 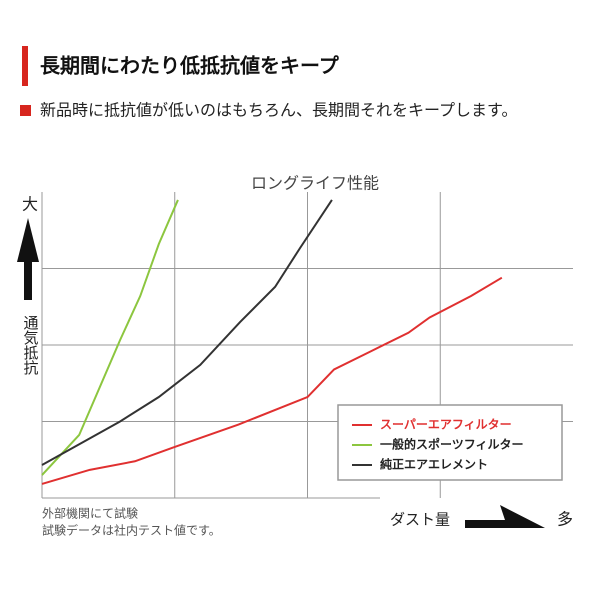 What do you see at coordinates (25, 66) in the screenshot?
I see `title-bar` at bounding box center [25, 66].